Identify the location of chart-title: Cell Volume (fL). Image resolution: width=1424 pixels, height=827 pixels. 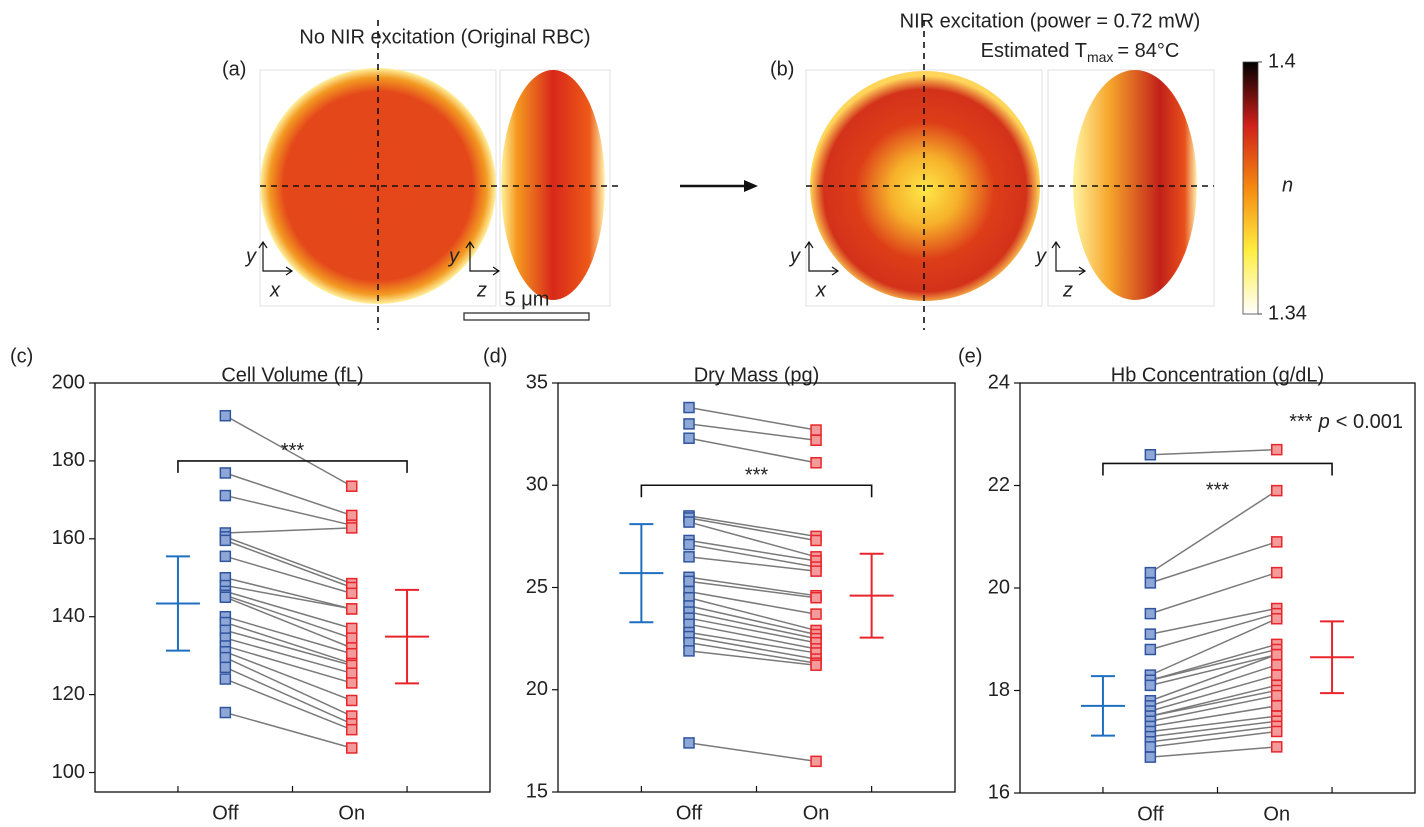
(292, 375).